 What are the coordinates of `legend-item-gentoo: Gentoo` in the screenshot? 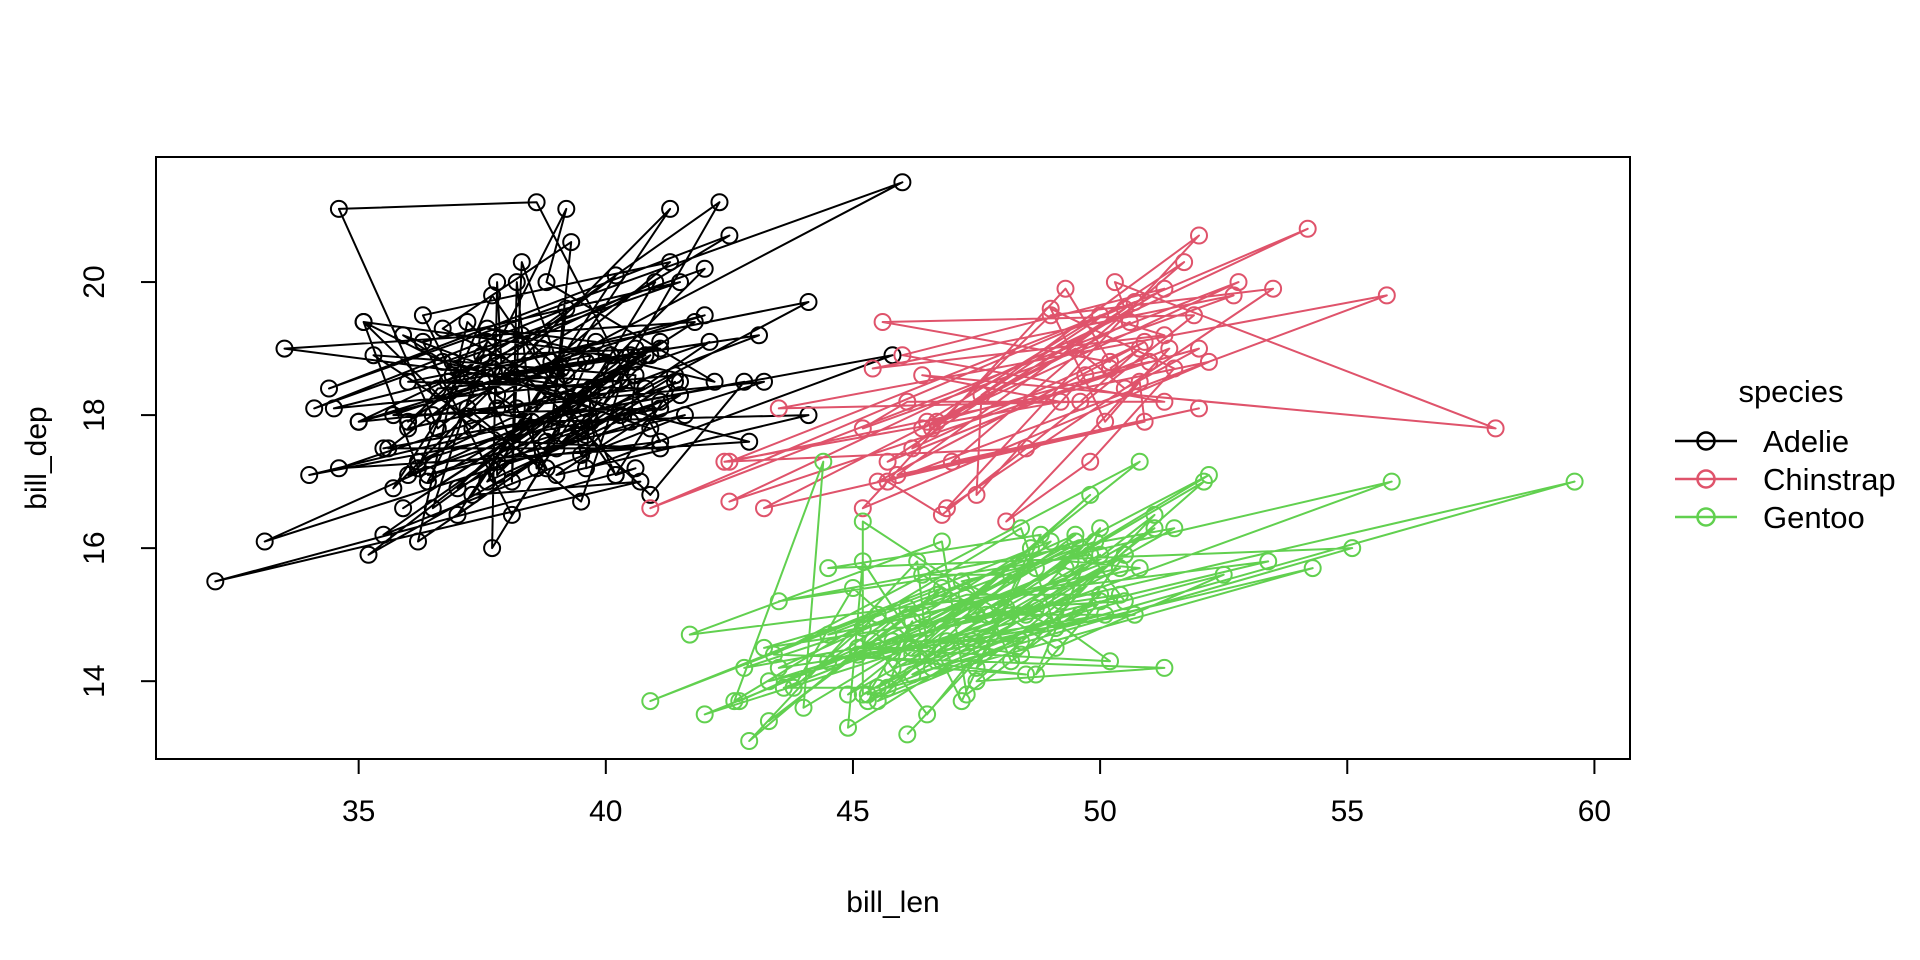 It's located at (1770, 517).